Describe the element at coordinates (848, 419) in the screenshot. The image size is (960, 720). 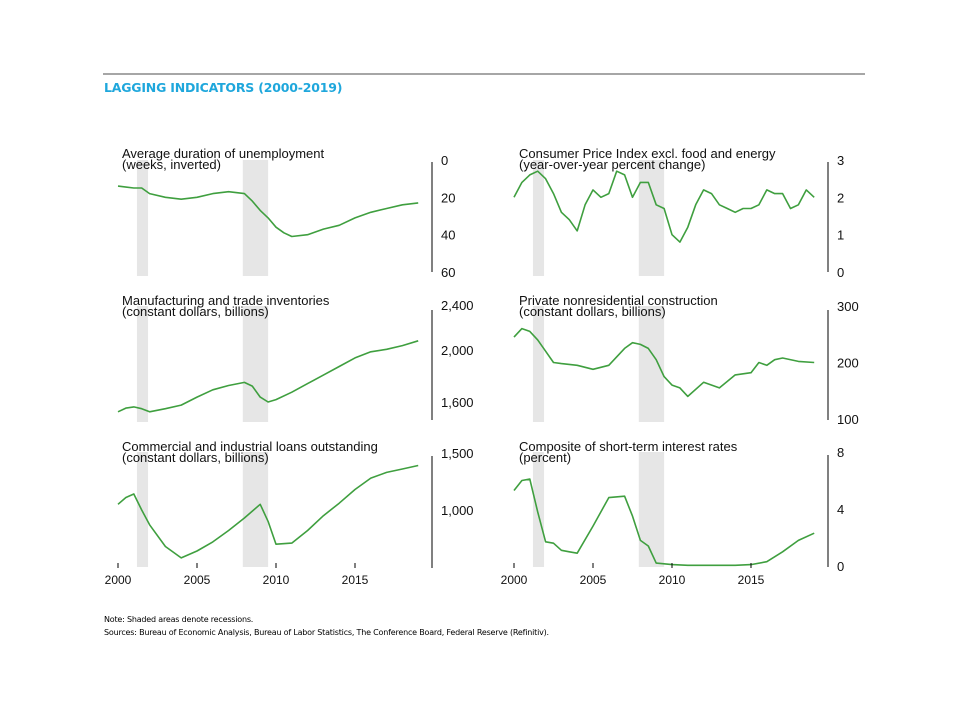
I see `y-tick-label: 100` at that location.